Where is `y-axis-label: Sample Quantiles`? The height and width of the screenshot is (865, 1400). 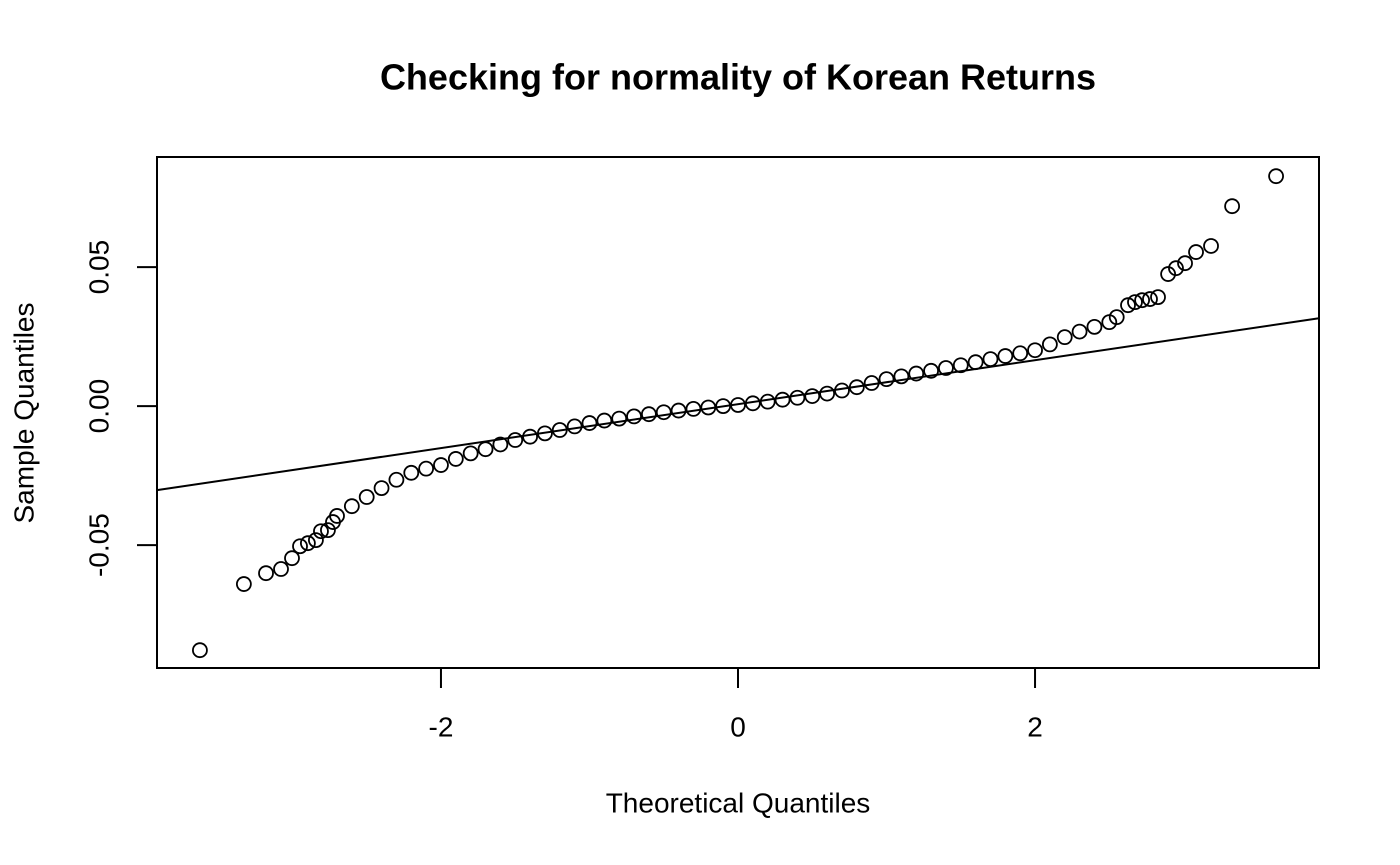
y-axis-label: Sample Quantiles is located at coordinates (23, 412).